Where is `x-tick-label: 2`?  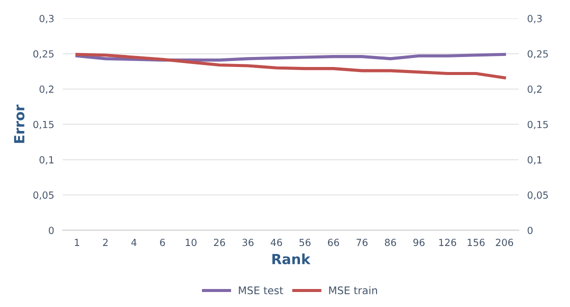
x-tick-label: 2 is located at coordinates (105, 242).